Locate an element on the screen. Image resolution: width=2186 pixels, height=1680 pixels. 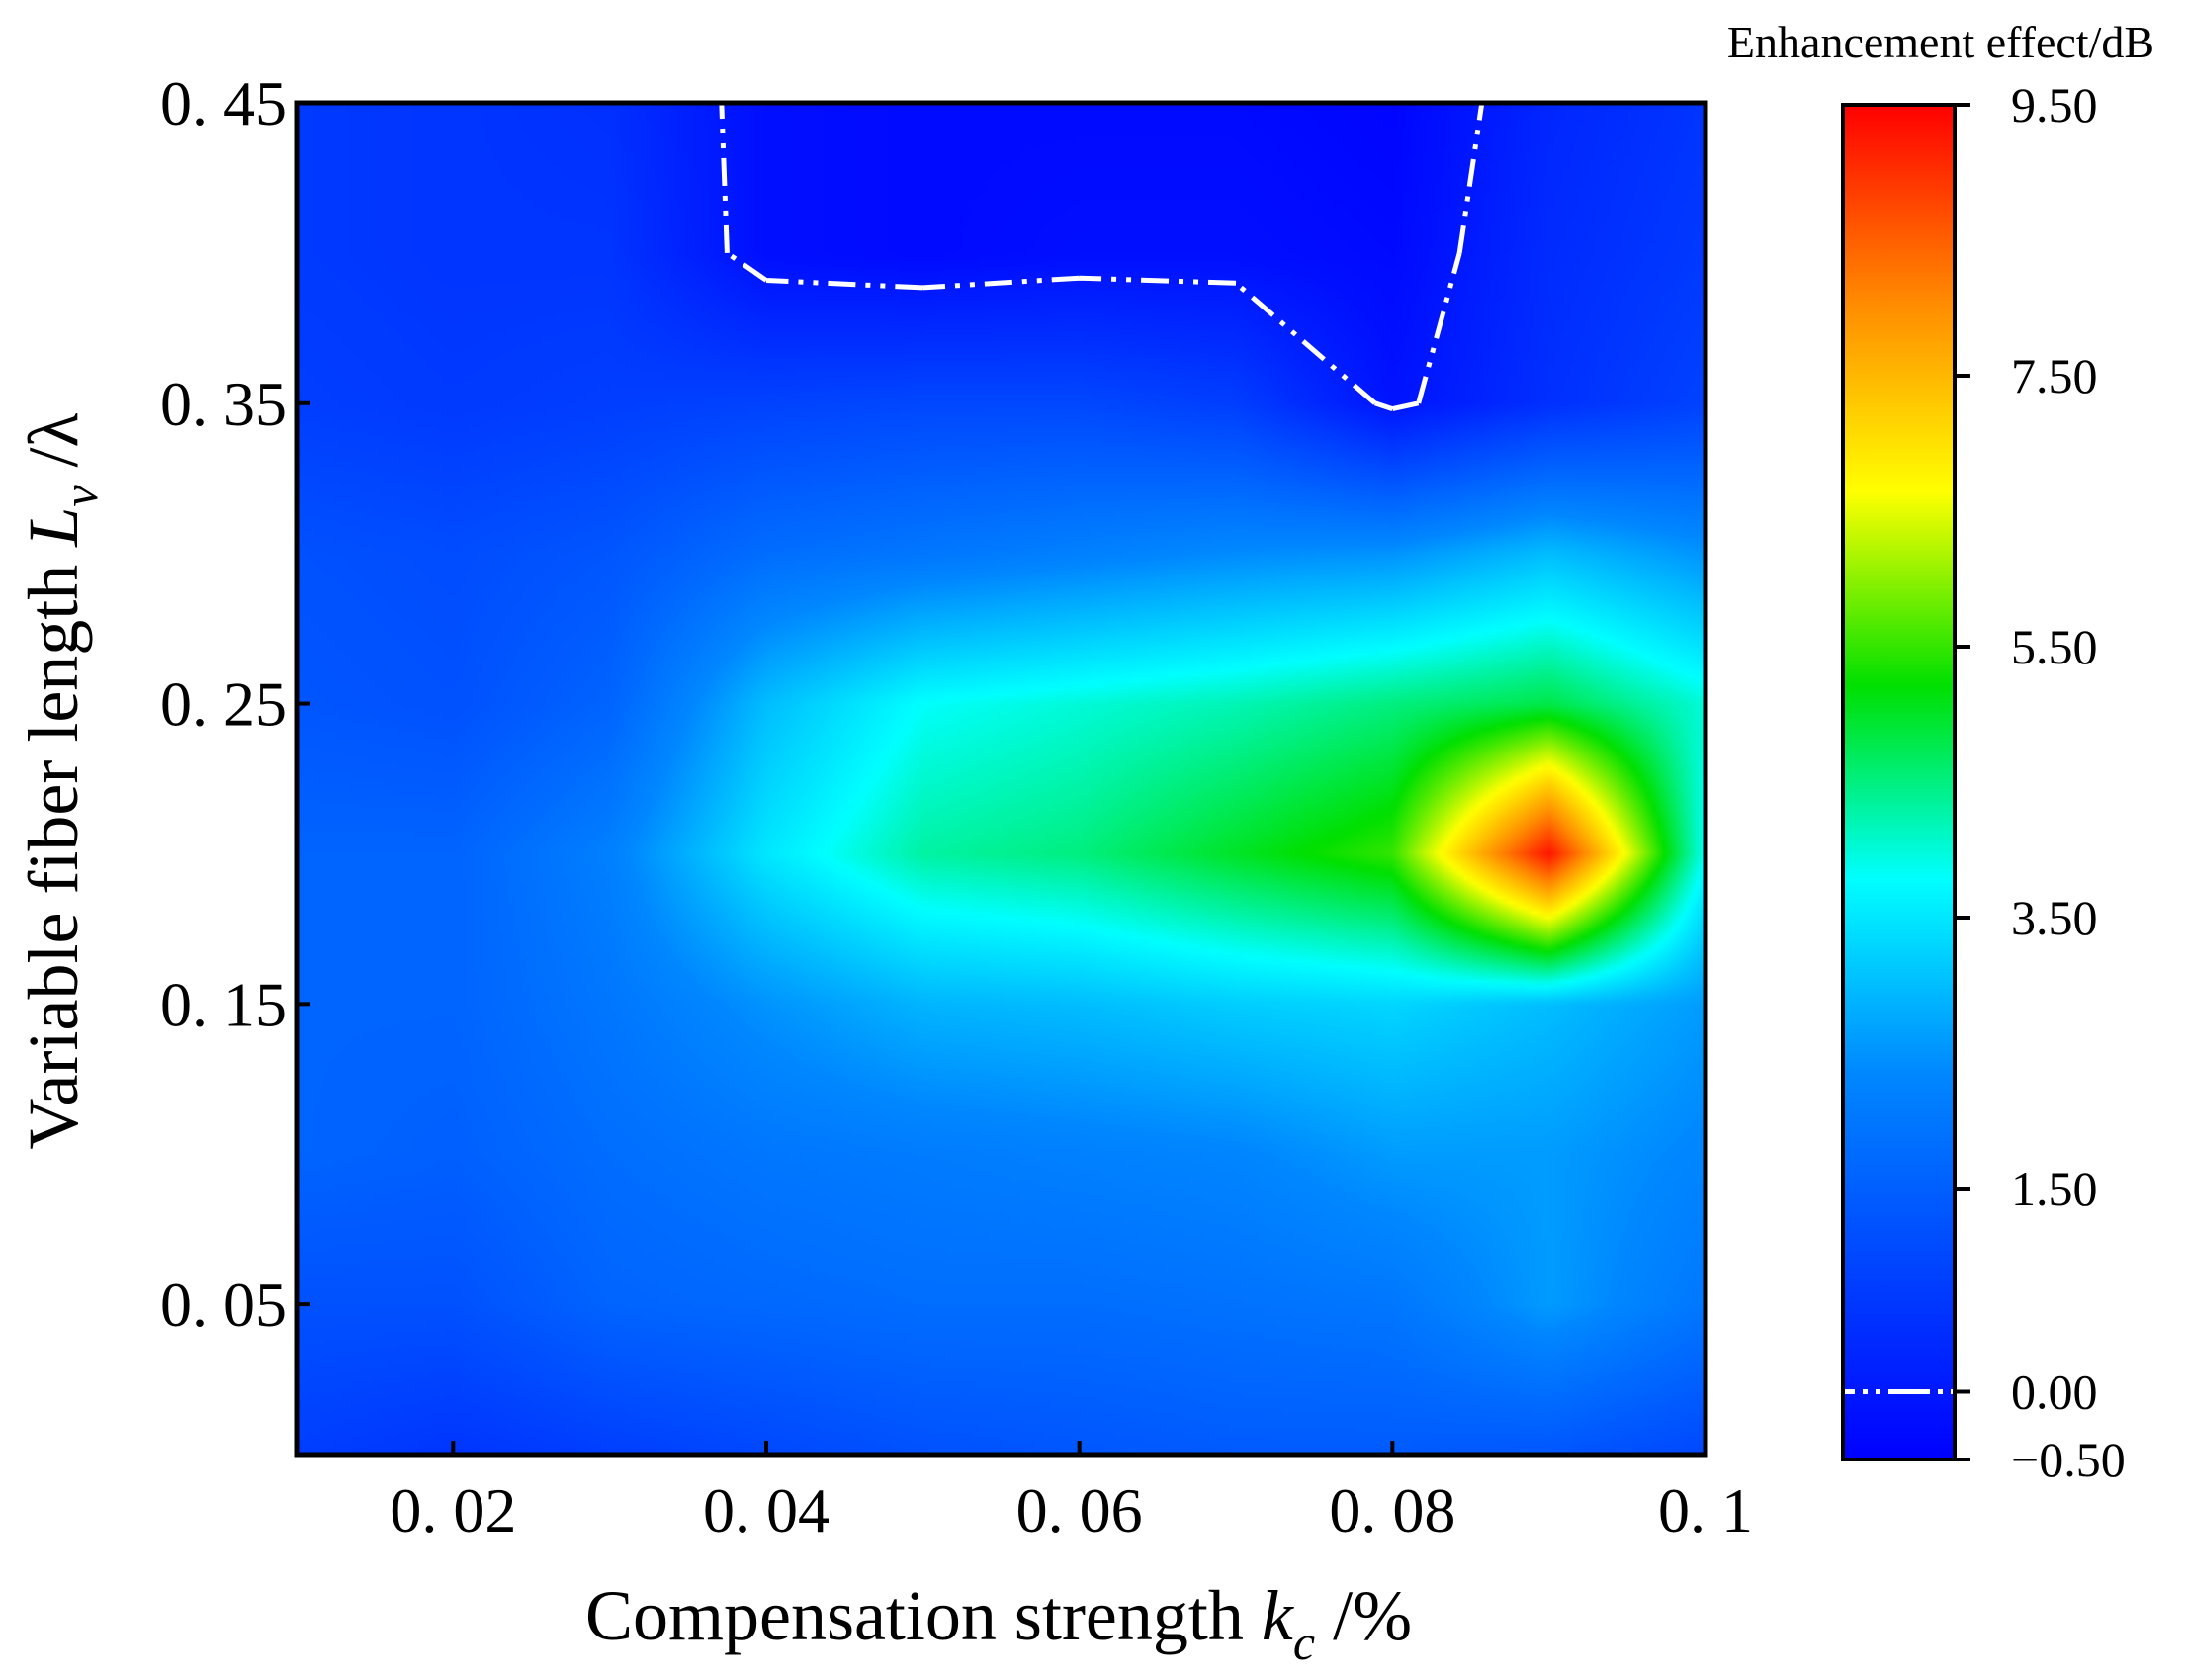
colorbar-tick-label: 7.50 is located at coordinates (2055, 375).